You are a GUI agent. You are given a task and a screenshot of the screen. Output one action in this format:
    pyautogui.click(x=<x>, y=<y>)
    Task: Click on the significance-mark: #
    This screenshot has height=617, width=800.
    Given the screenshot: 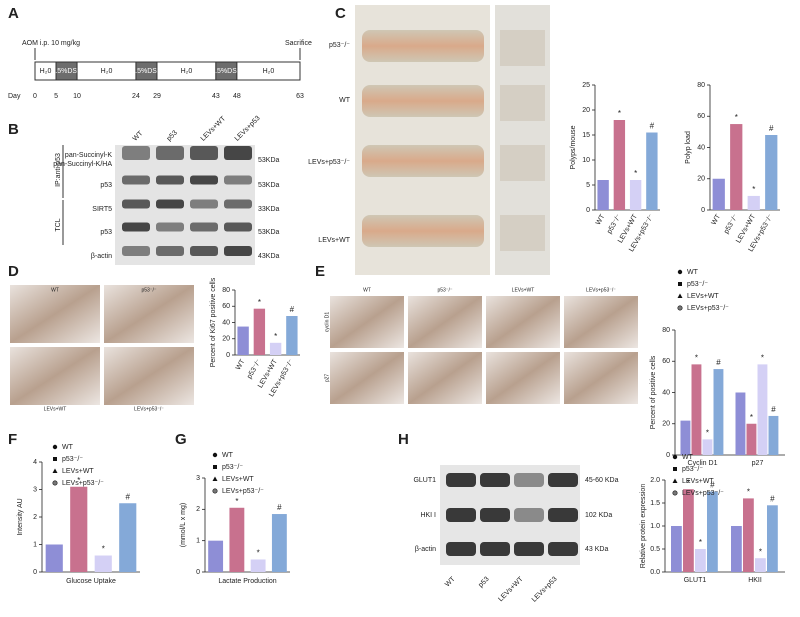 What is the action you would take?
    pyautogui.click(x=279, y=507)
    